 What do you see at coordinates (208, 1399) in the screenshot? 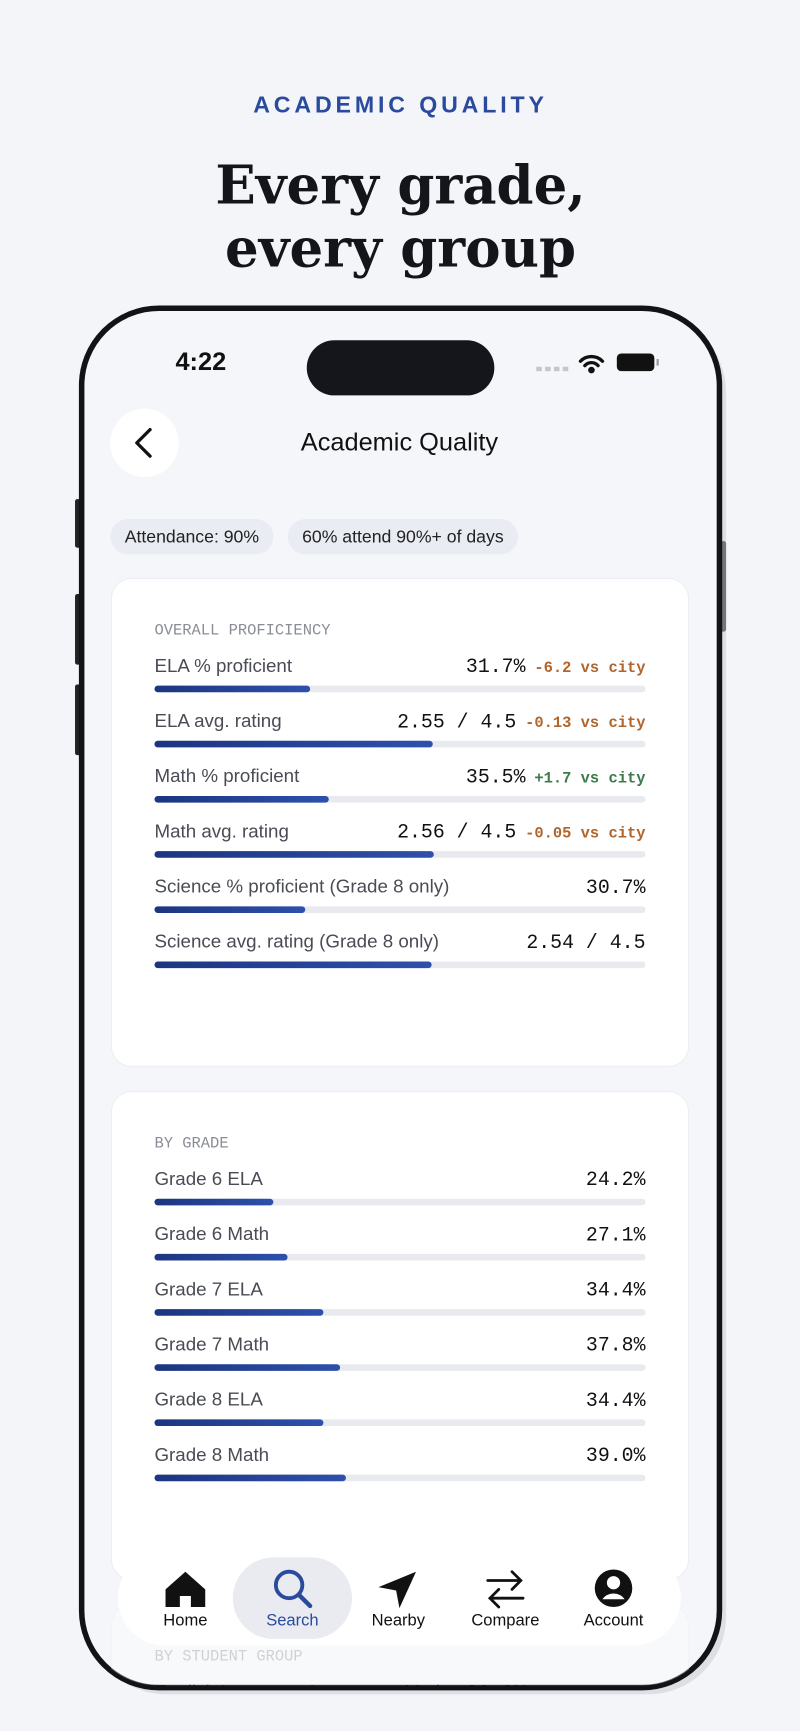
I see `row-label: Grade 8 ELA` at bounding box center [208, 1399].